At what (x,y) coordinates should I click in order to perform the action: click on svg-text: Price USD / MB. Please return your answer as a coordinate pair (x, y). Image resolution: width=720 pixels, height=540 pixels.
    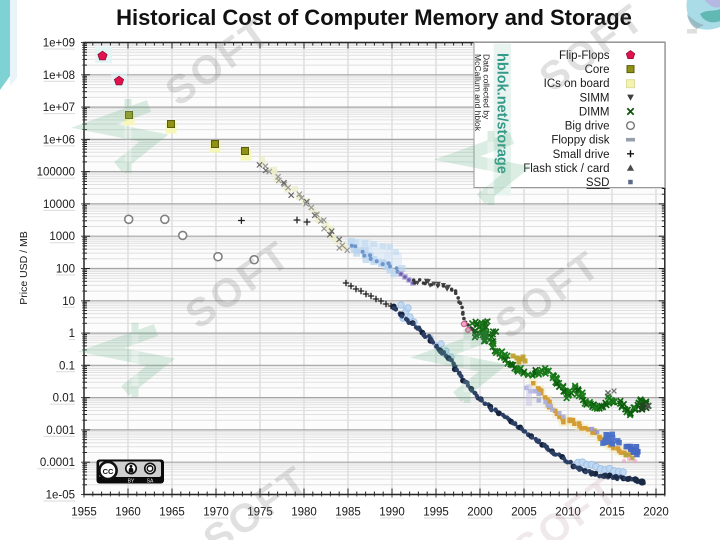
    Looking at the image, I should click on (24, 268).